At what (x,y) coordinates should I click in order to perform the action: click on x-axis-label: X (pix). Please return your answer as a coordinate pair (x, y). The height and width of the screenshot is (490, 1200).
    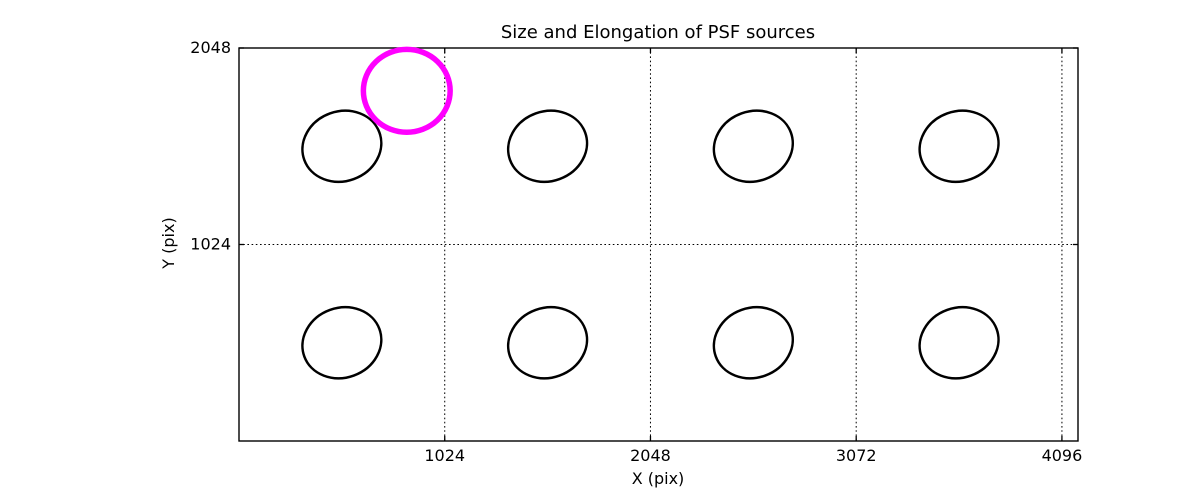
    Looking at the image, I should click on (658, 478).